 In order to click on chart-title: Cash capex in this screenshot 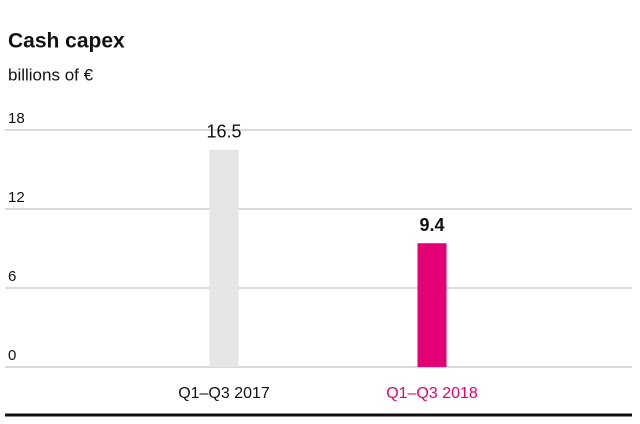, I will do `click(66, 41)`.